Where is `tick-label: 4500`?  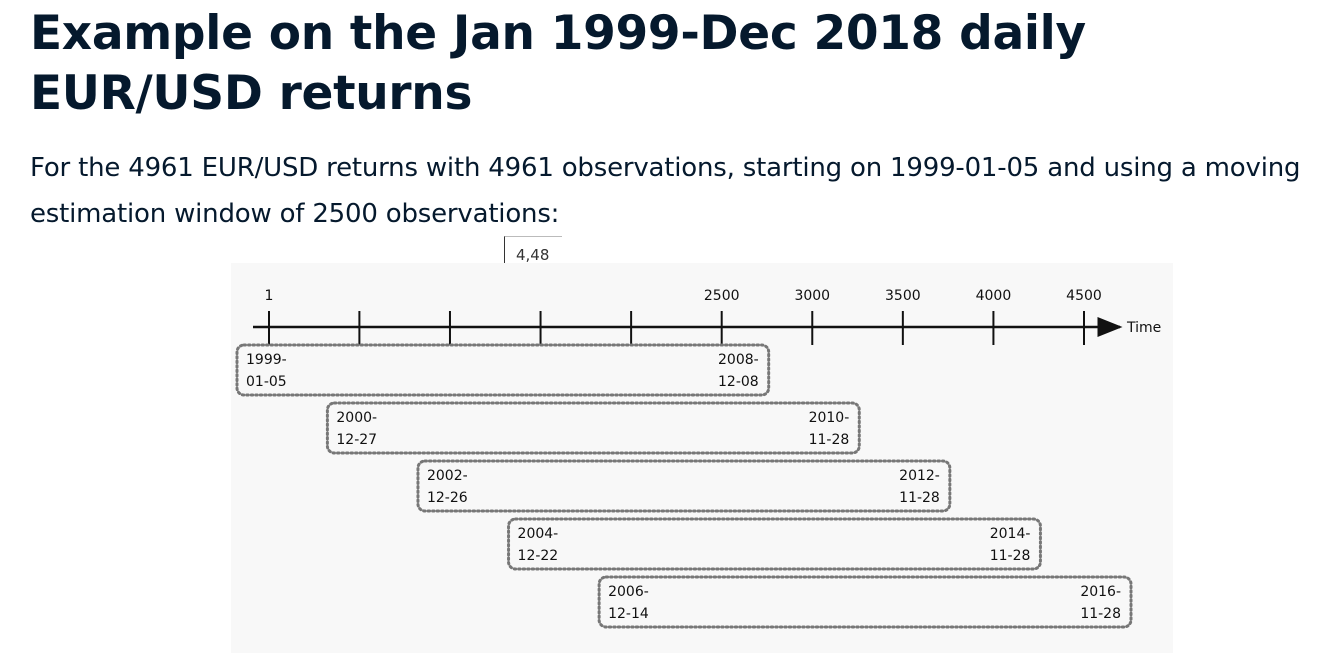 tick-label: 4500 is located at coordinates (1084, 296).